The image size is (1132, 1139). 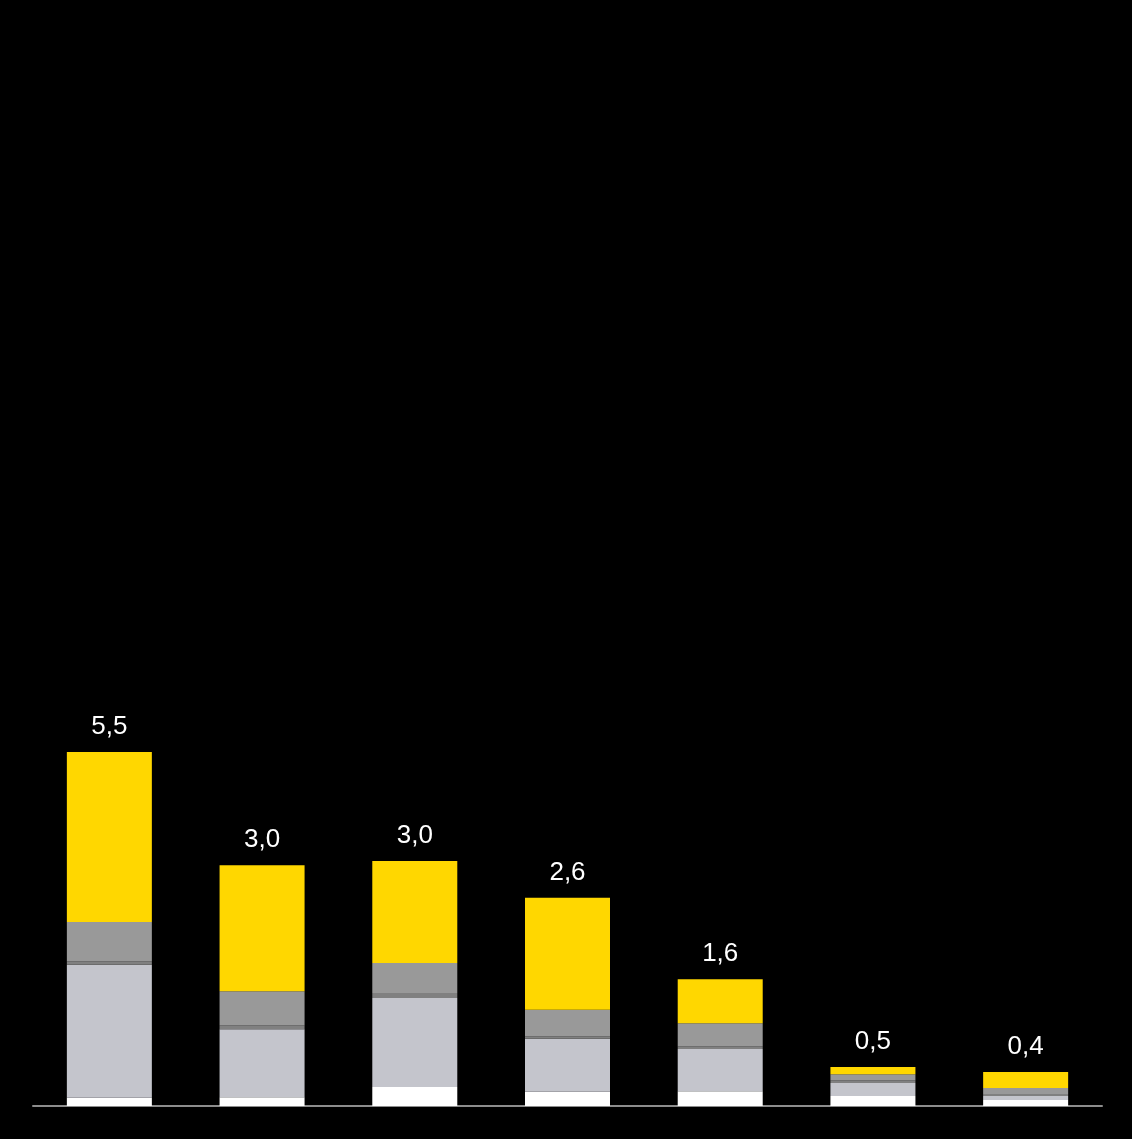 I want to click on annotation: 1,6, so click(x=720, y=952).